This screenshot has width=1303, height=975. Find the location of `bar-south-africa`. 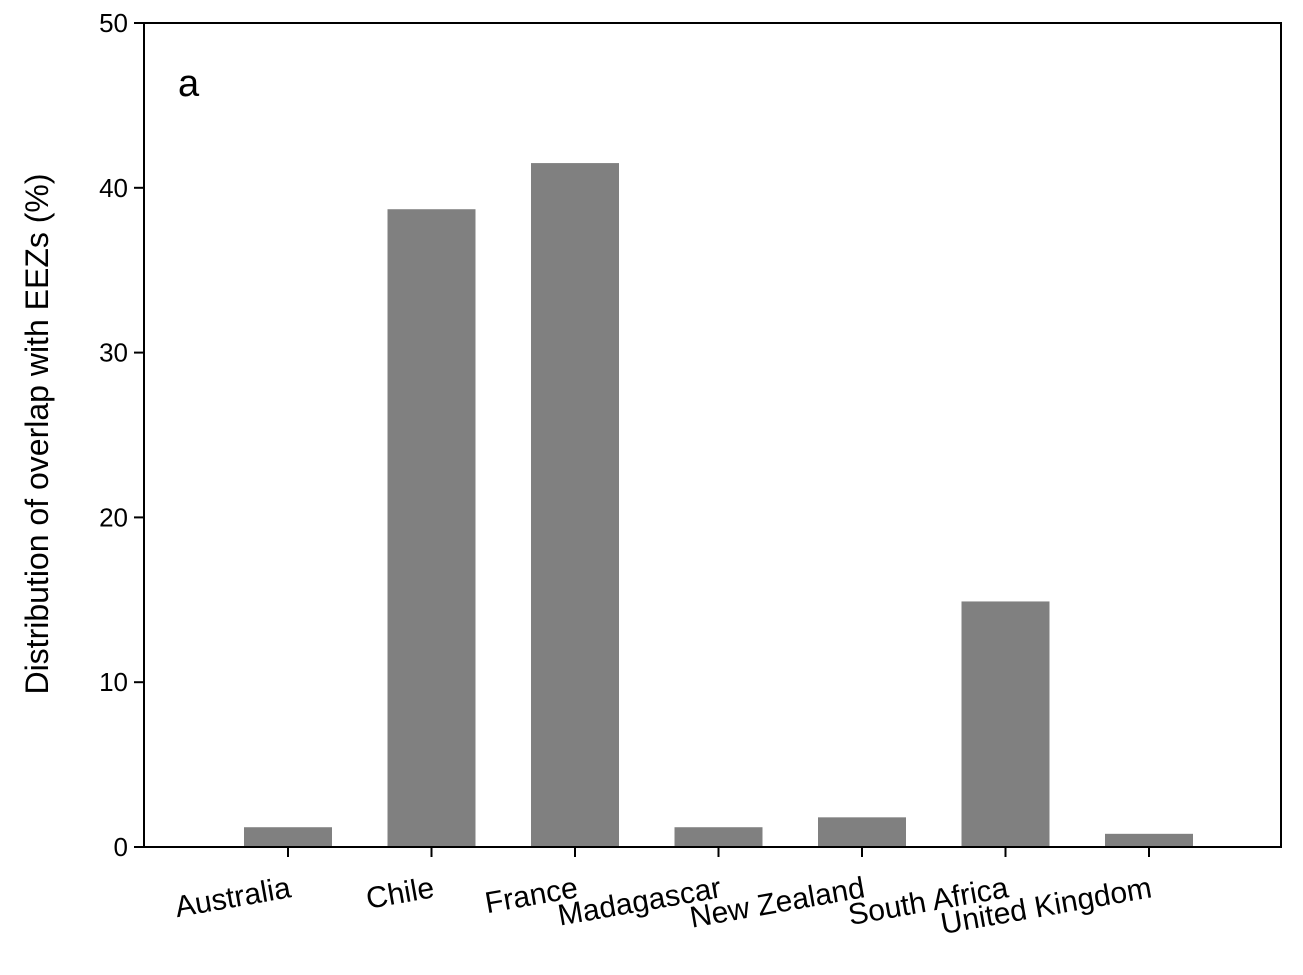

bar-south-africa is located at coordinates (1005, 724).